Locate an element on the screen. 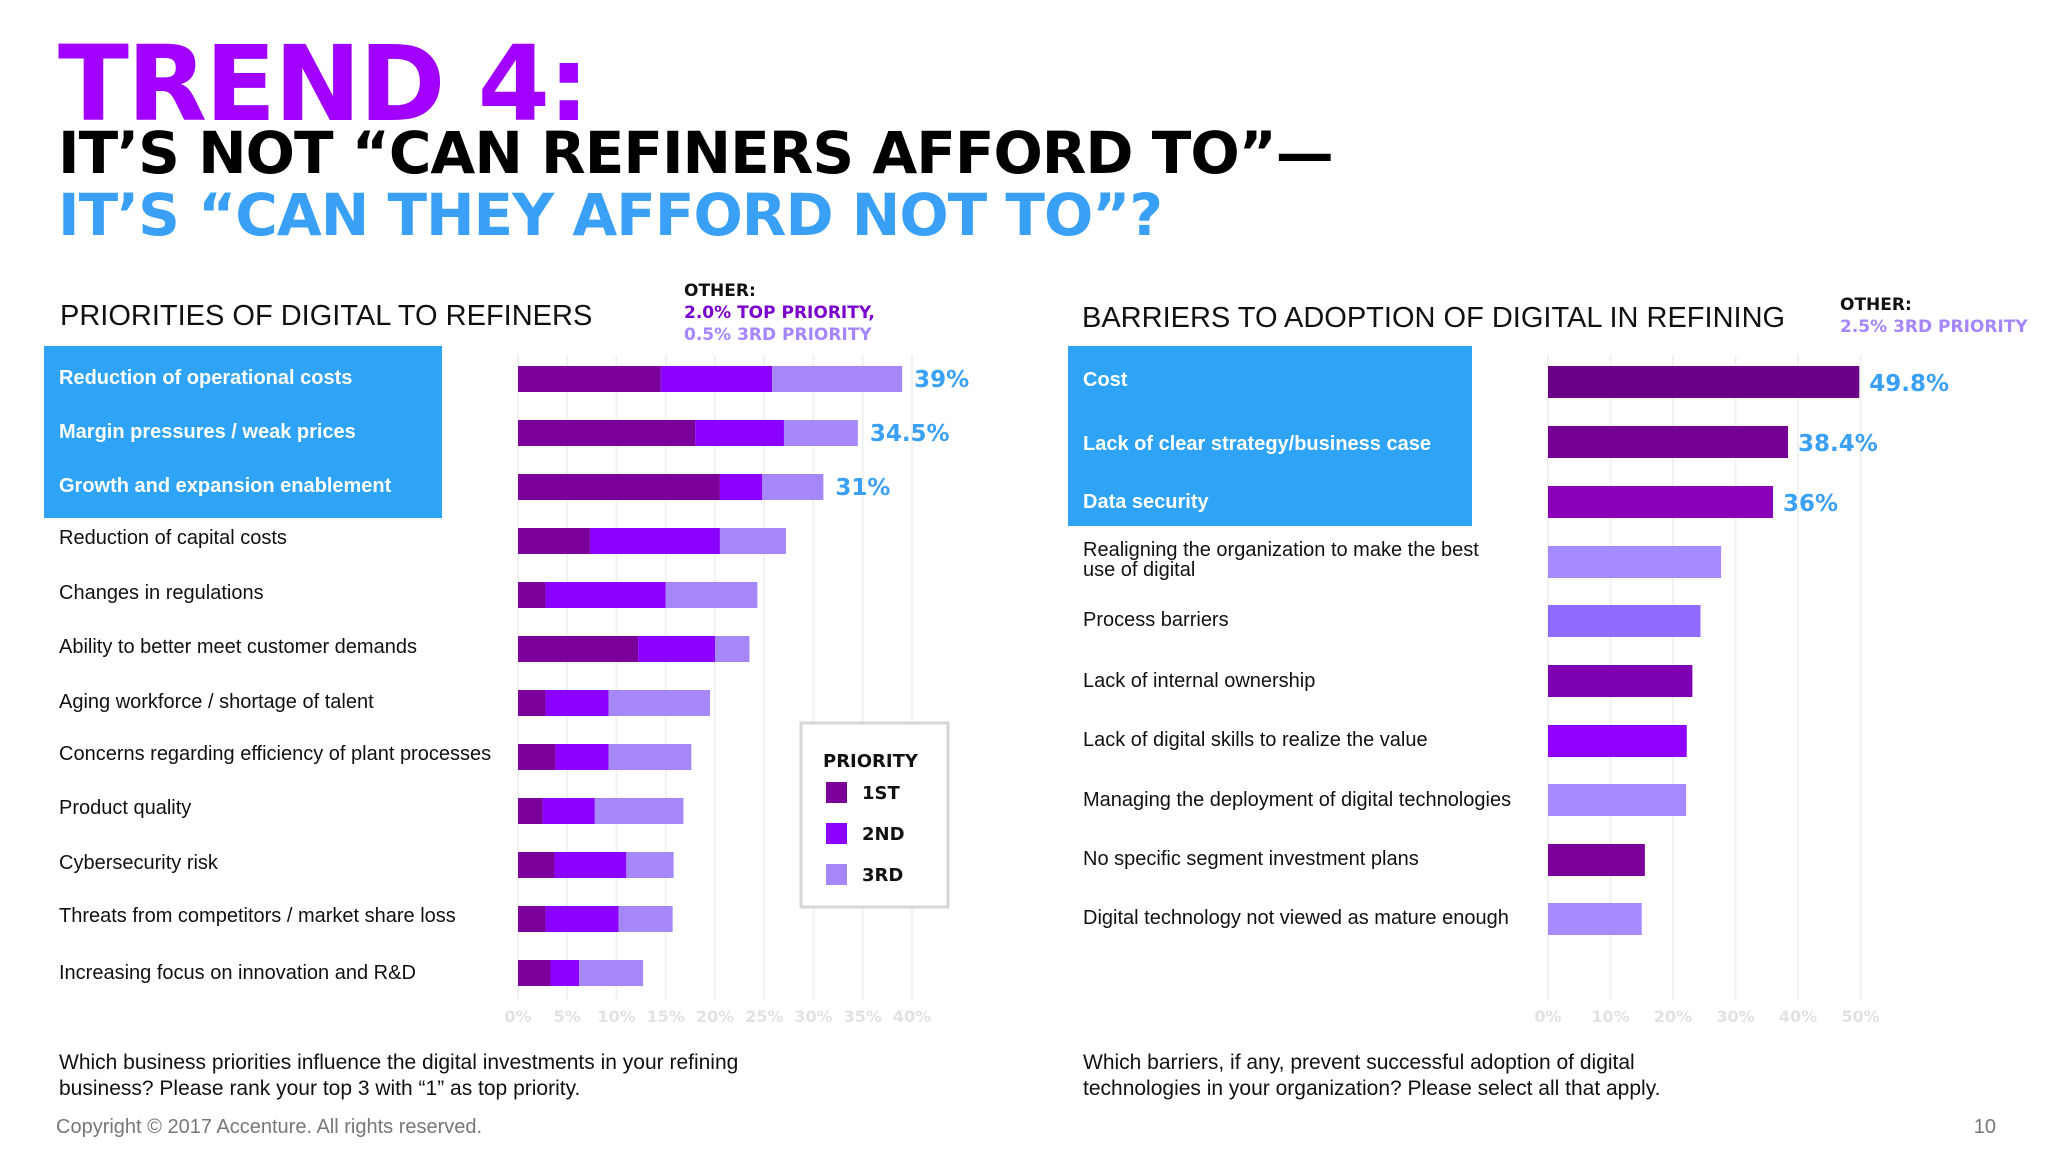  barriers-other-label: OTHER: is located at coordinates (1876, 305).